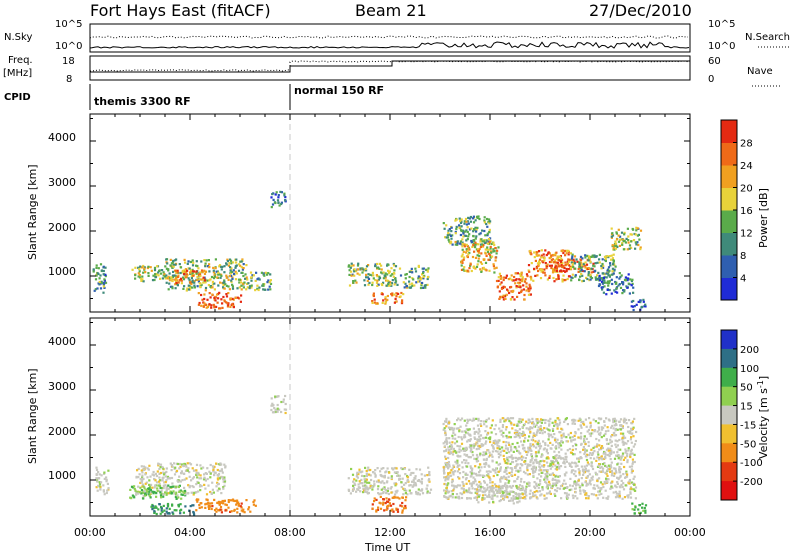 The height and width of the screenshot is (554, 800). Describe the element at coordinates (690, 532) in the screenshot. I see `xtick-2400: 00:00` at that location.